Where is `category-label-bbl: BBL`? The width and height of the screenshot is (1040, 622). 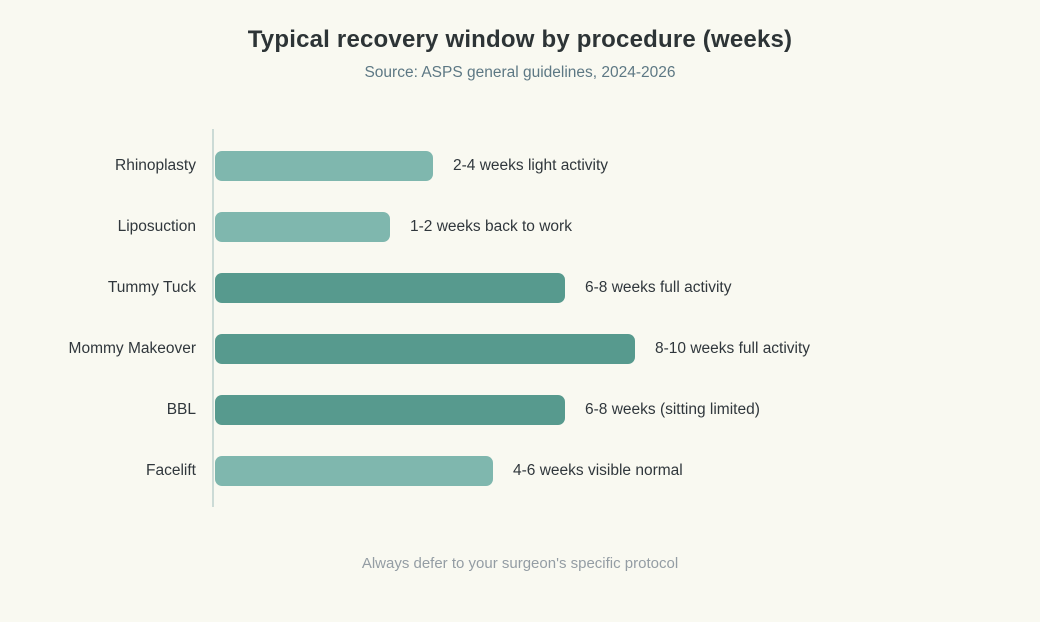 category-label-bbl: BBL is located at coordinates (181, 409).